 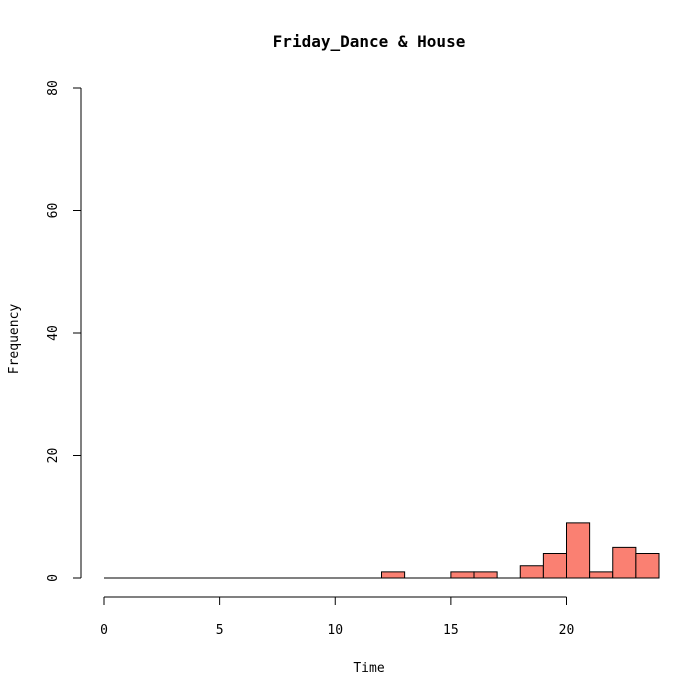 I want to click on bars-group, so click(x=382, y=550).